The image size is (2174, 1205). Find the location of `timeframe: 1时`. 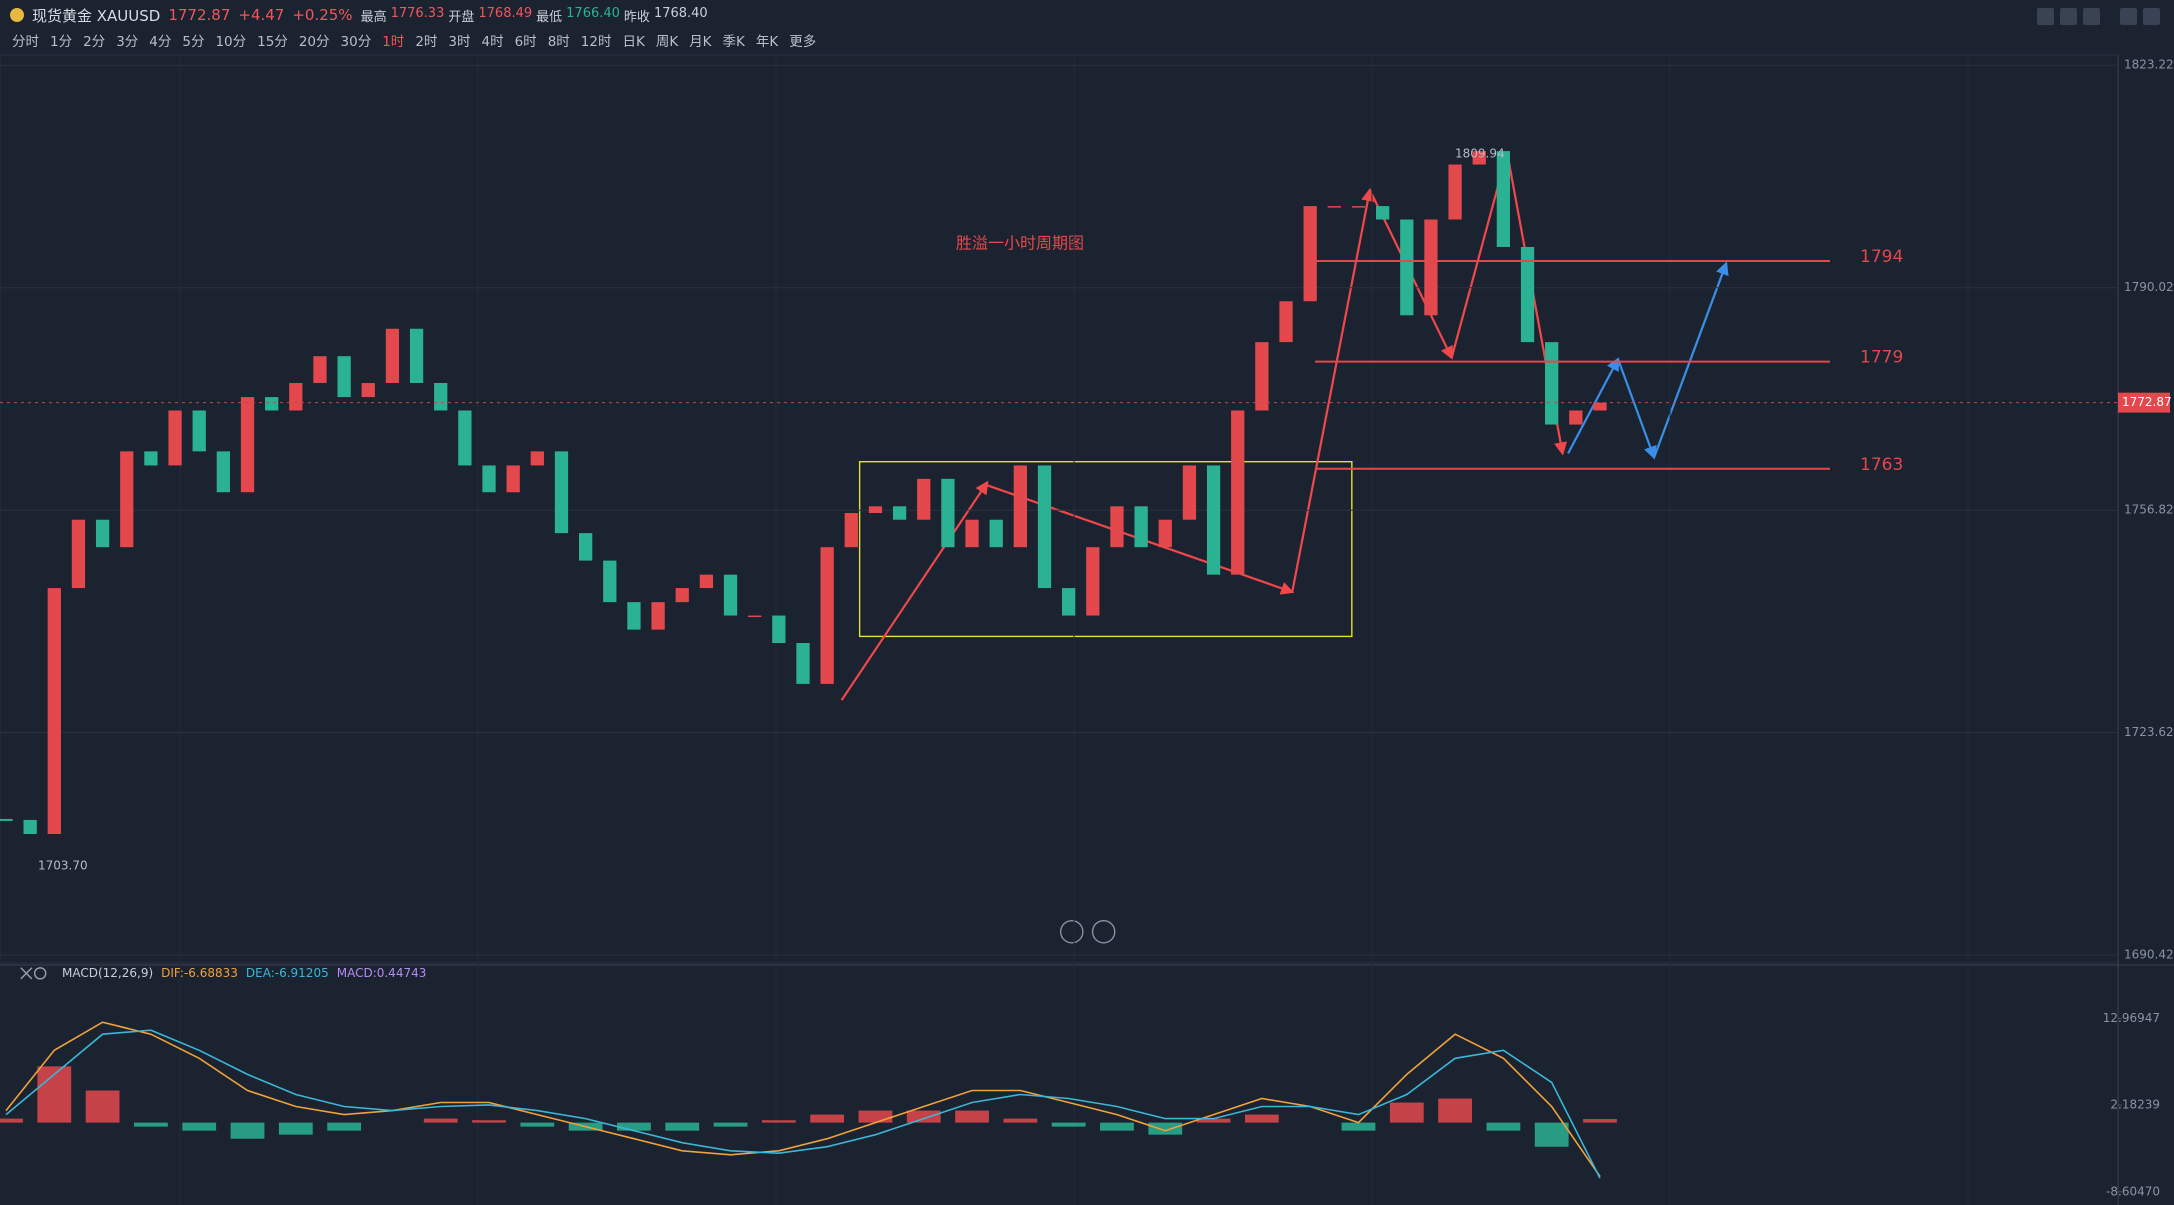

timeframe: 1时 is located at coordinates (393, 42).